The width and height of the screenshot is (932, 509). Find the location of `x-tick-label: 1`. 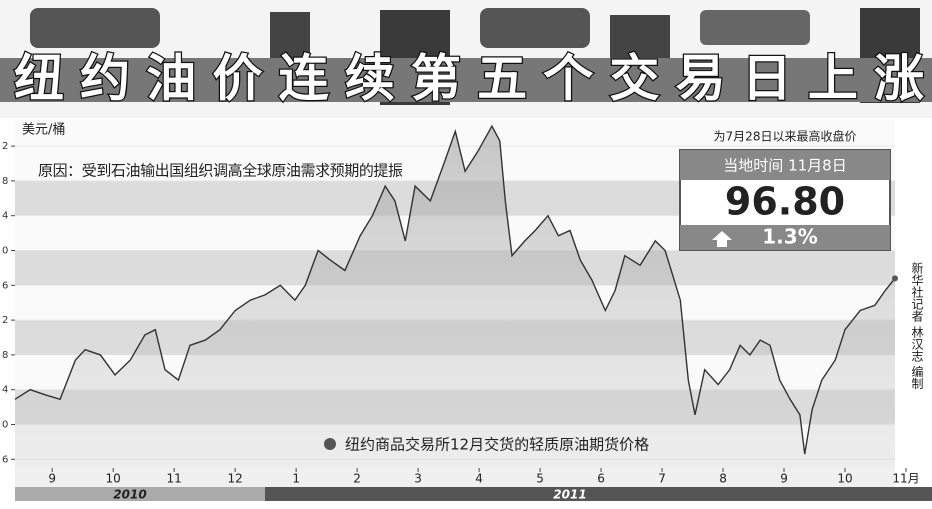

x-tick-label: 1 is located at coordinates (296, 479).